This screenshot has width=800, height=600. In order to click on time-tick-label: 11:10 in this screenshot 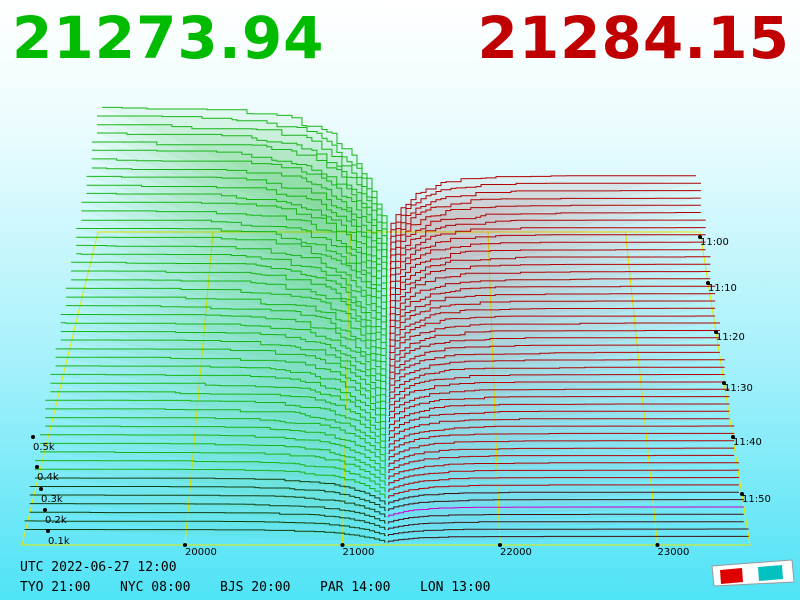, I will do `click(722, 288)`.